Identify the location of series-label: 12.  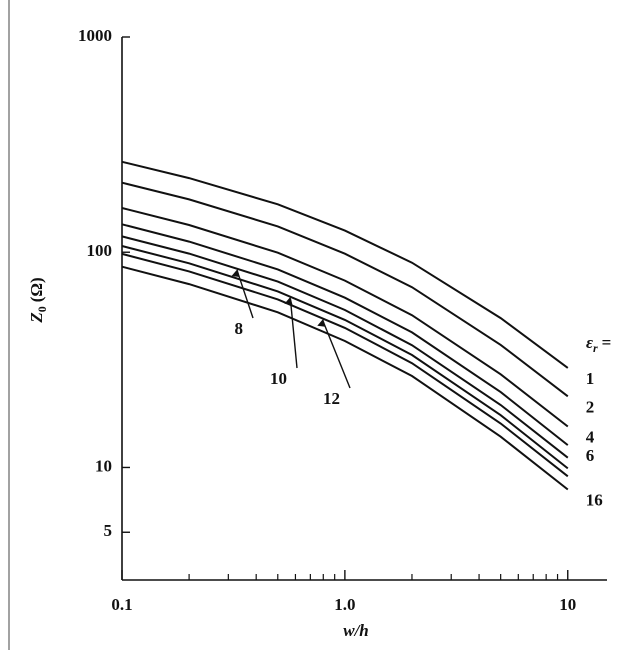
(331, 398).